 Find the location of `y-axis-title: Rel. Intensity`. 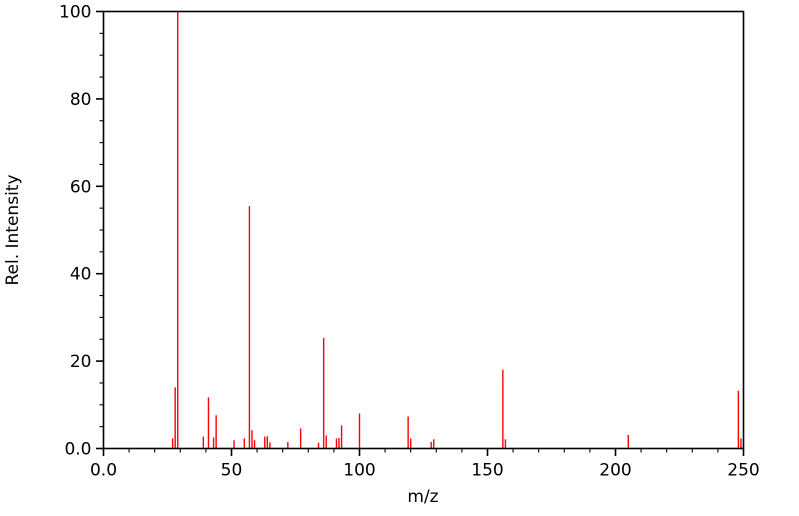

y-axis-title: Rel. Intensity is located at coordinates (13, 229).